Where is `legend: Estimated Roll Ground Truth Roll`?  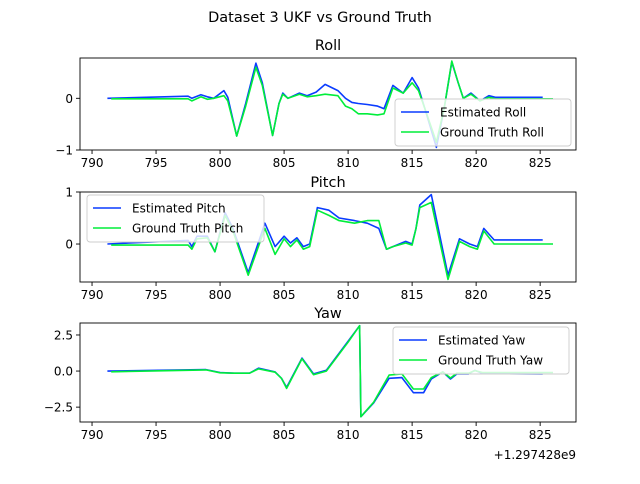
legend: Estimated Roll Ground Truth Roll is located at coordinates (483, 122).